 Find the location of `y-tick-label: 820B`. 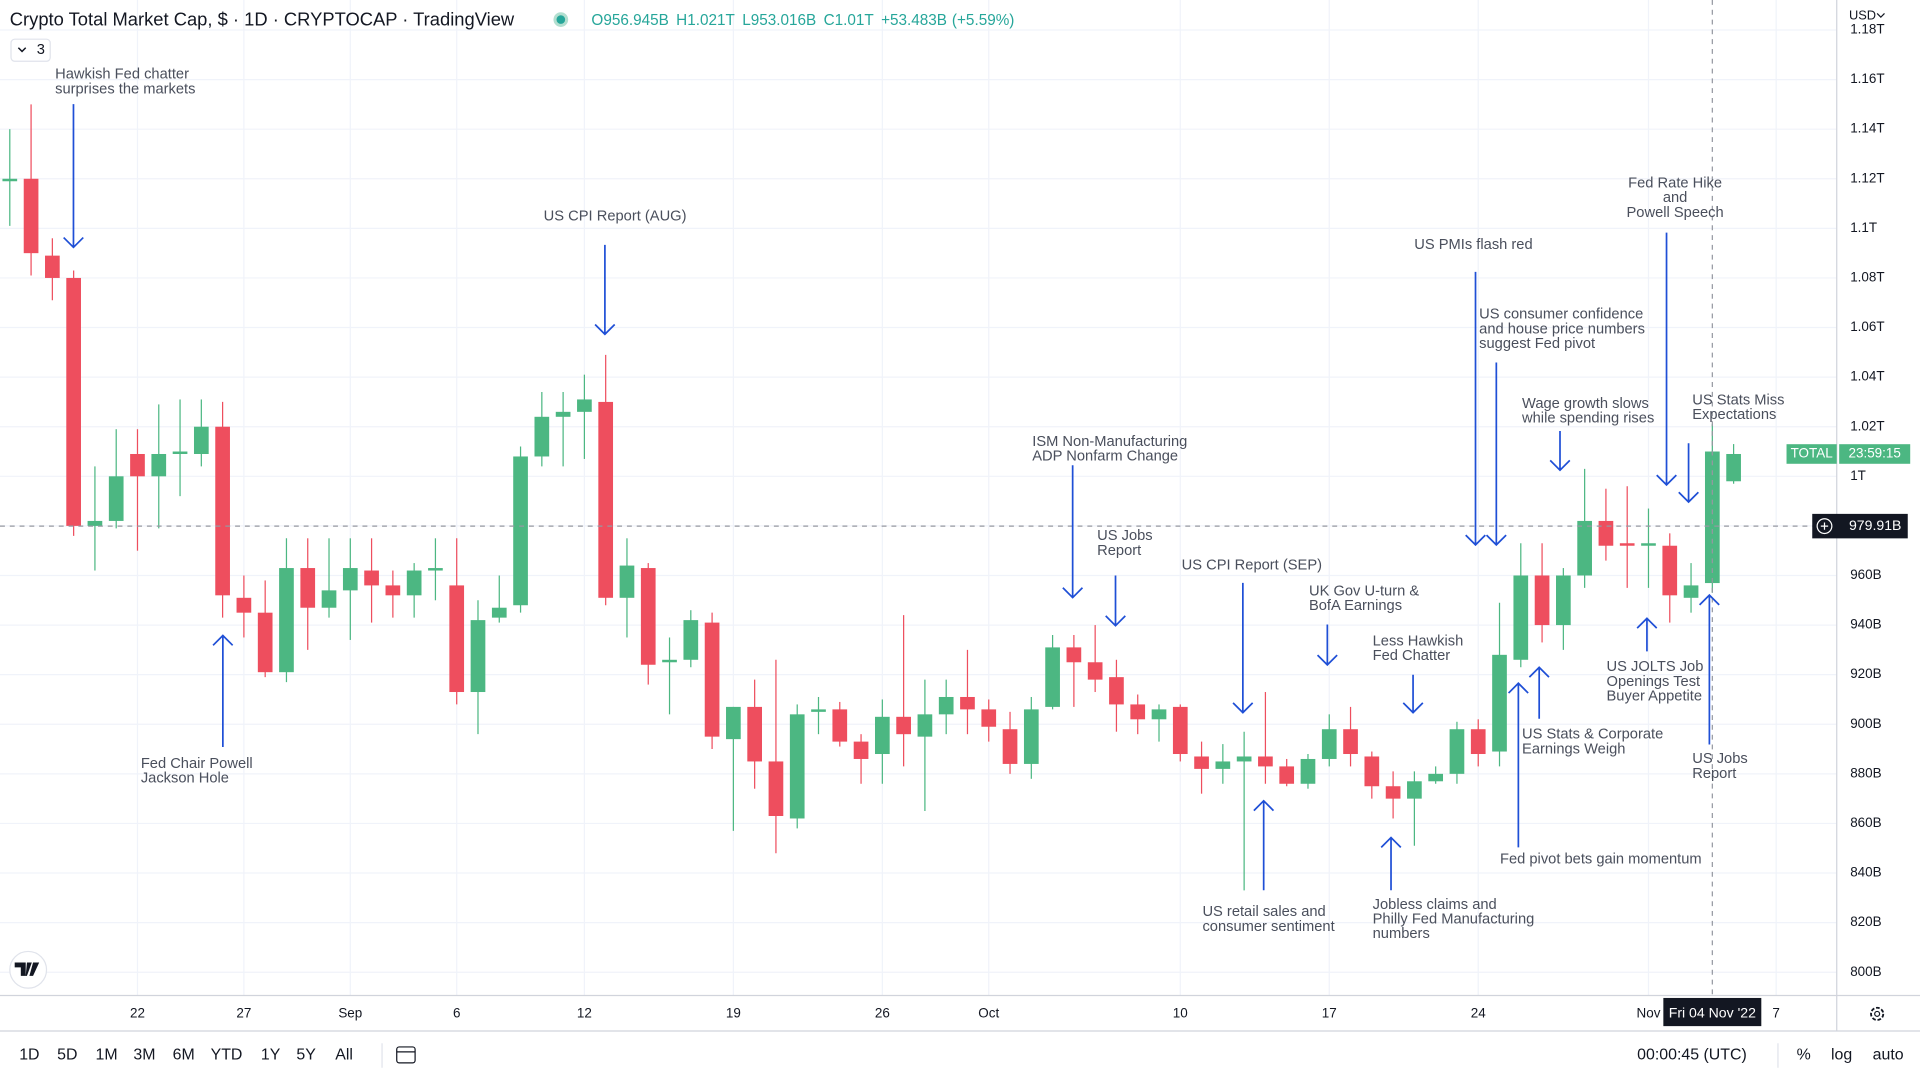

y-tick-label: 820B is located at coordinates (1865, 921).